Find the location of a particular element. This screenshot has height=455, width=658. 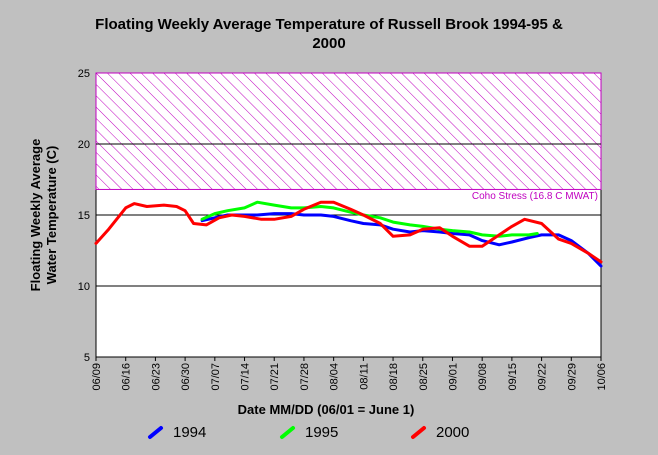

x-tick-label: 07/14 is located at coordinates (246, 377).